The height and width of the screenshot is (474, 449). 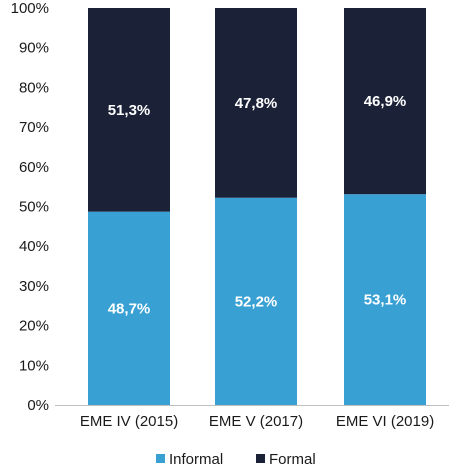 I want to click on data-label-informal-2: 52,2%, so click(x=256, y=301).